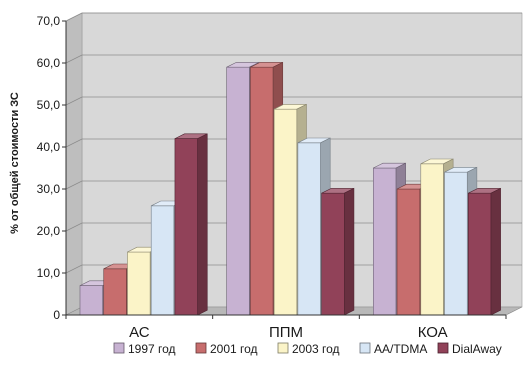 This screenshot has height=370, width=531. Describe the element at coordinates (15, 163) in the screenshot. I see `y-axis-label: % от общей стоимости ЗС` at that location.